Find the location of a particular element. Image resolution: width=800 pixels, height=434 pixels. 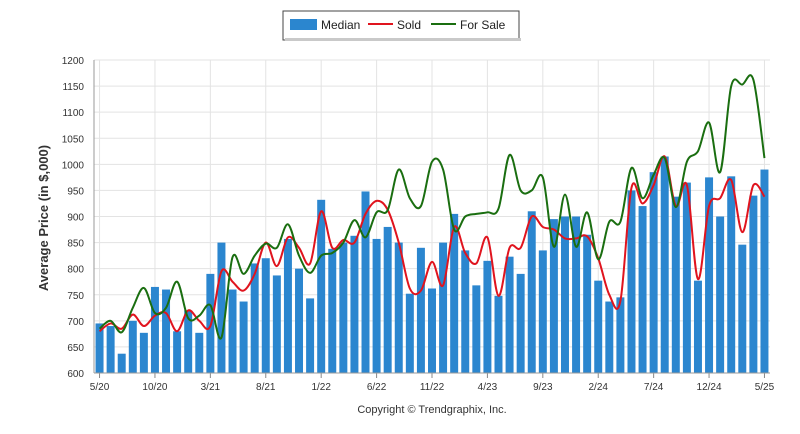

x-tick-label: 10/20 is located at coordinates (154, 387).